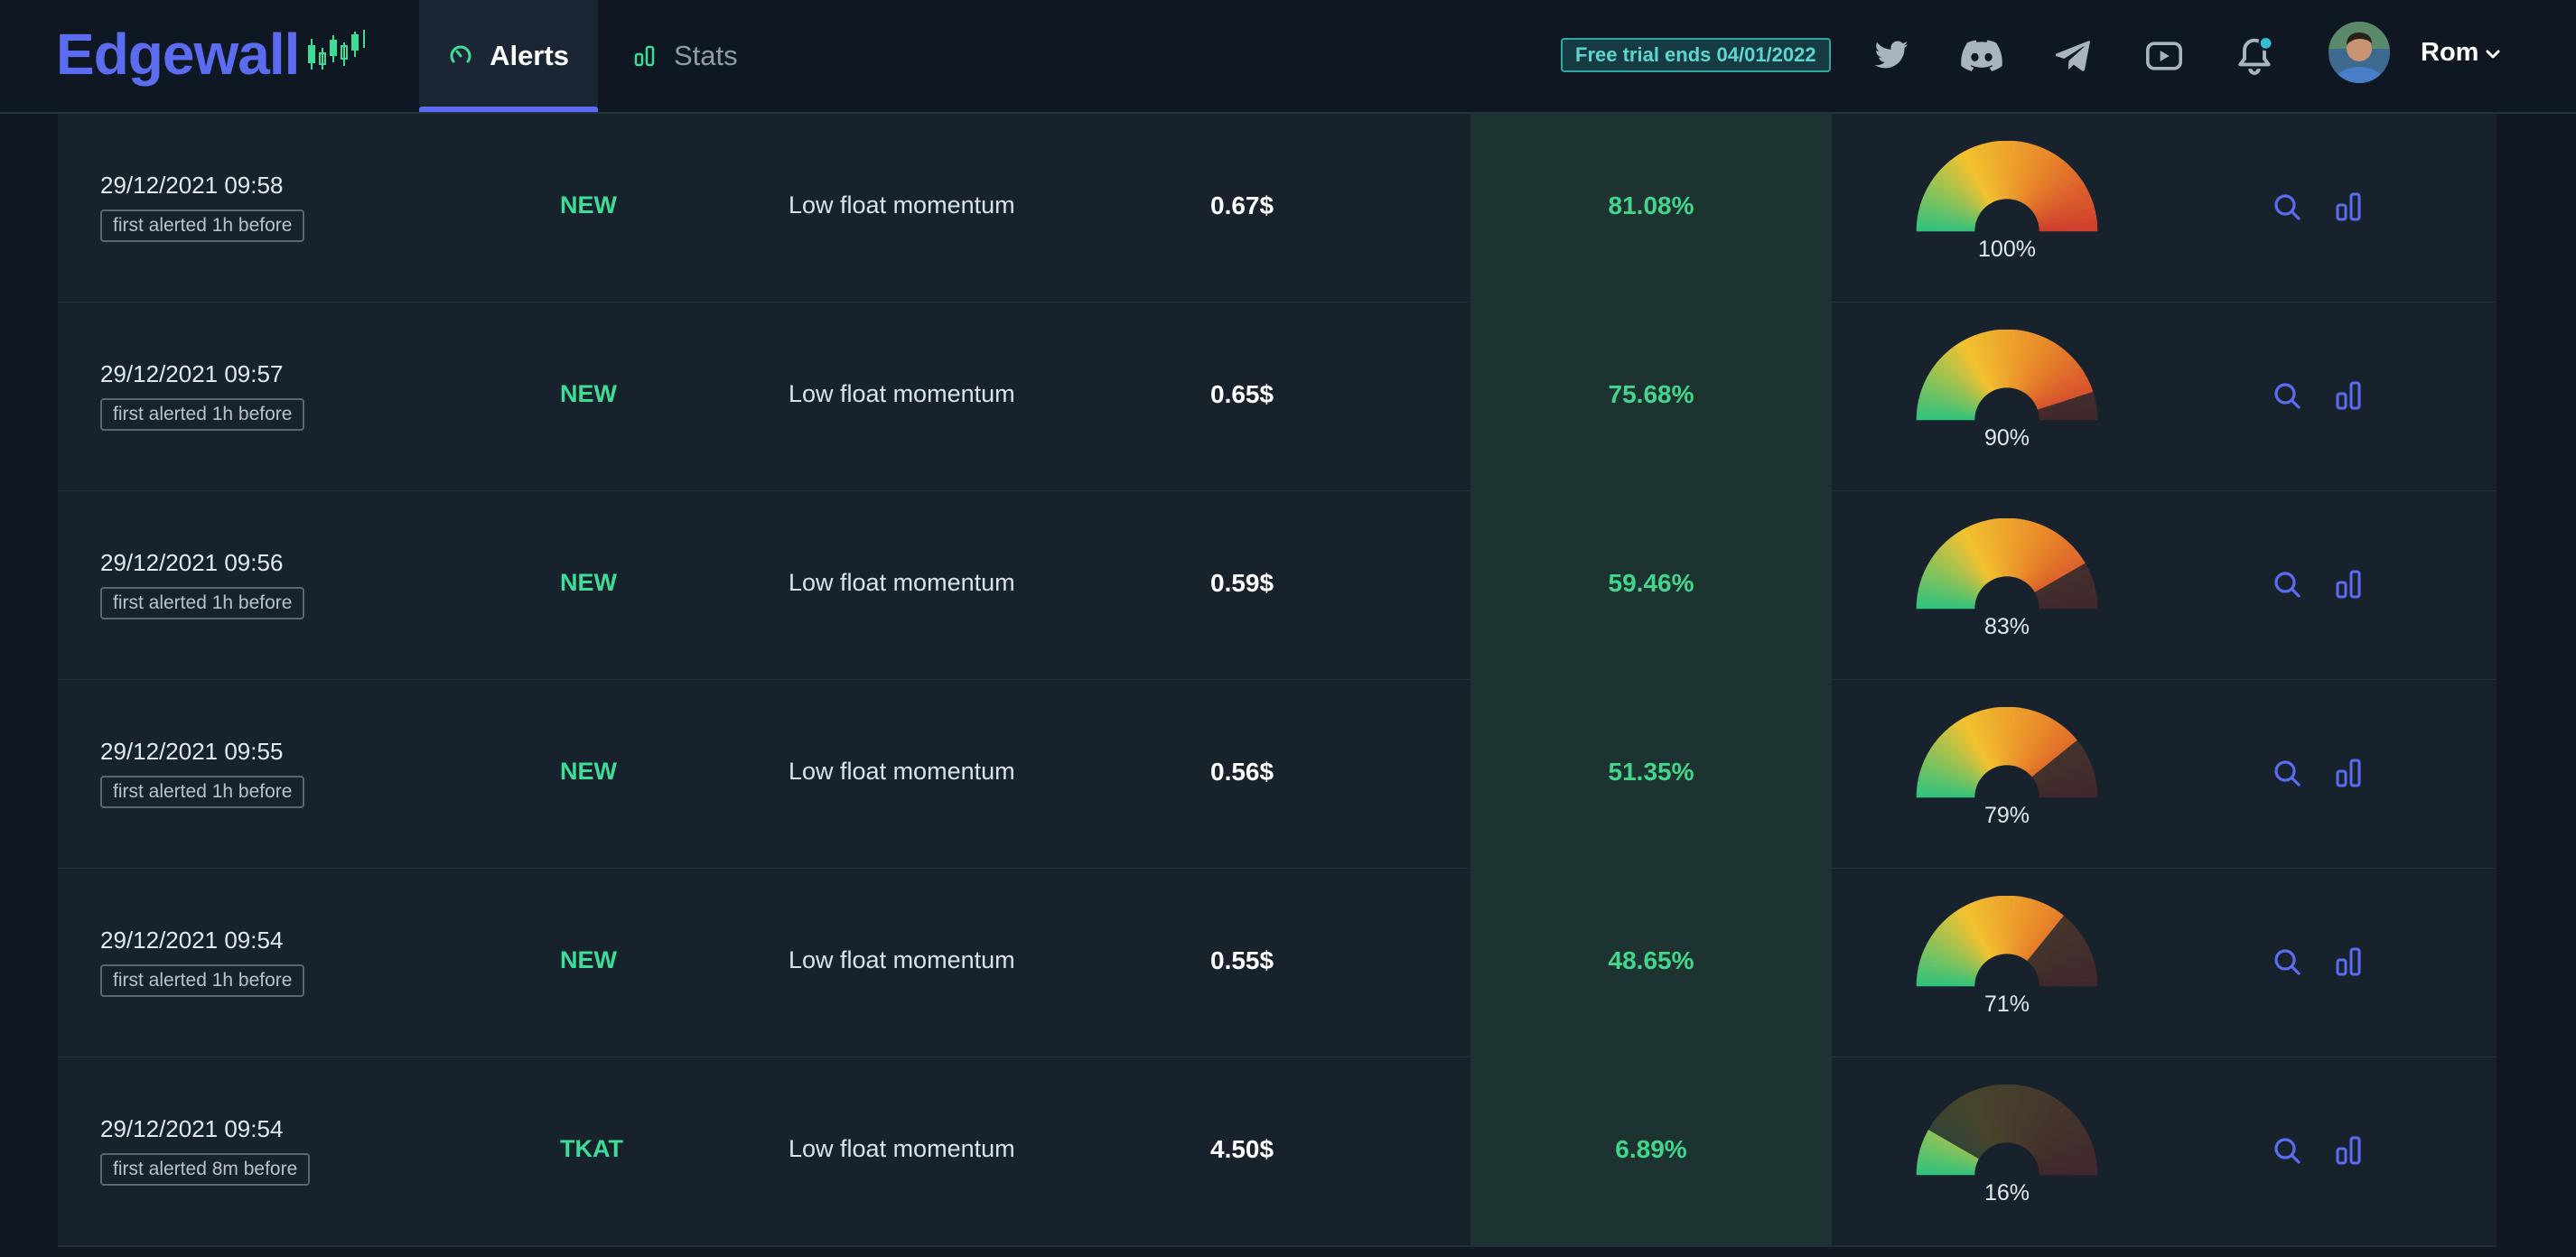  I want to click on price-value: 0.65$, so click(1242, 394).